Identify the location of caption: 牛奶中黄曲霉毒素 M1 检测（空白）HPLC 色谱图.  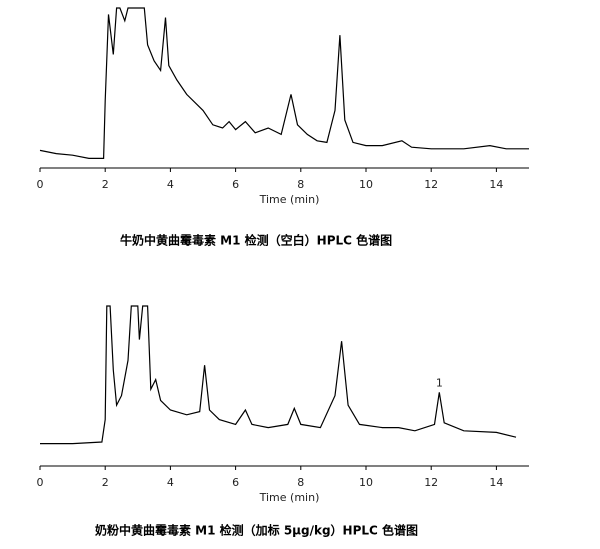
(256, 240).